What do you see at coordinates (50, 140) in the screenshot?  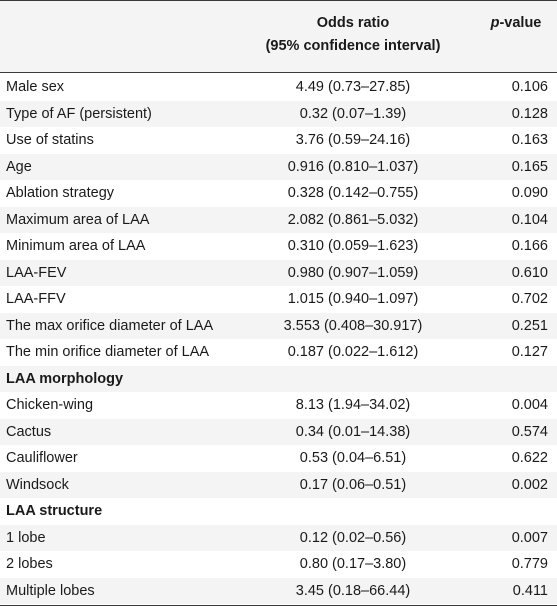 I see `variable-label: Use of statins` at bounding box center [50, 140].